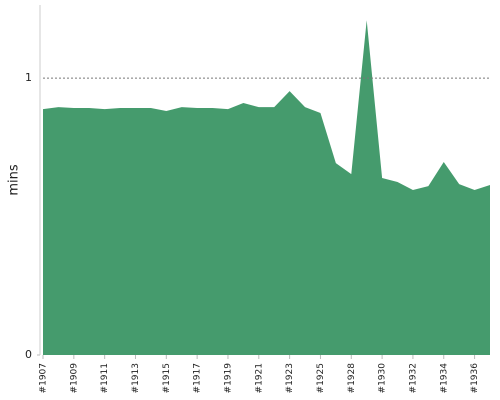 The image size is (500, 400). I want to click on x-tick-label: #1909, so click(74, 378).